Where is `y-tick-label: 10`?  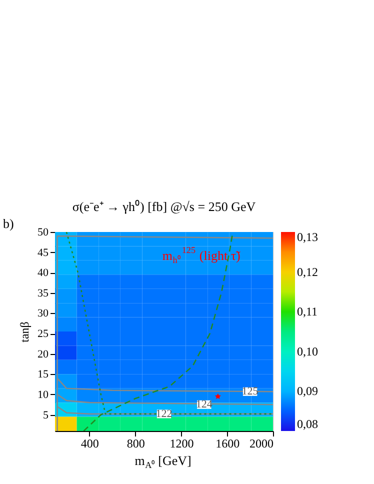
y-tick-label: 10 is located at coordinates (43, 394).